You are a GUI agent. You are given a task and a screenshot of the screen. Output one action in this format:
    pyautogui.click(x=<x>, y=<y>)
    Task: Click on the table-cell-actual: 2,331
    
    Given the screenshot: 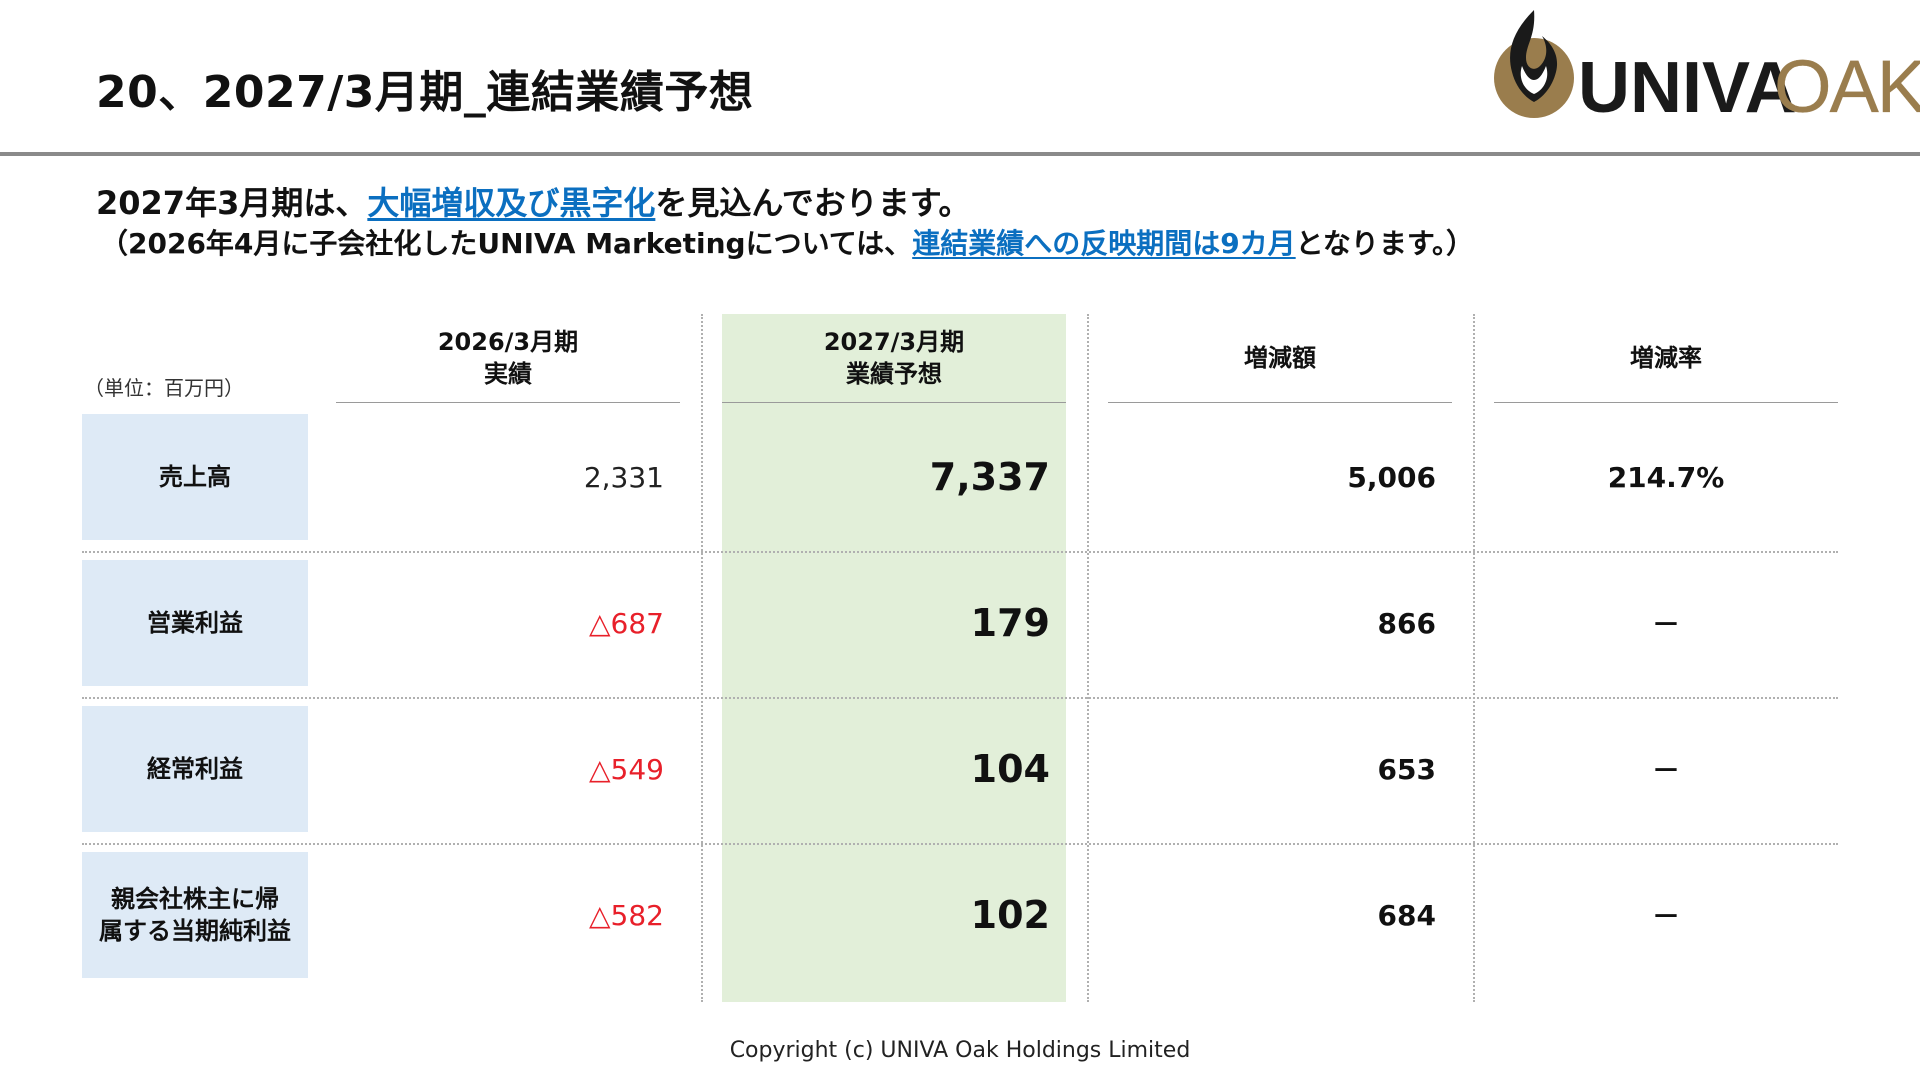 What is the action you would take?
    pyautogui.click(x=623, y=477)
    